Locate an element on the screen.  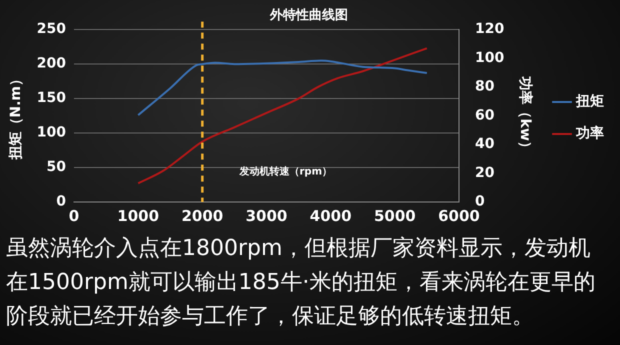
x-tick-label: 0 is located at coordinates (74, 215).